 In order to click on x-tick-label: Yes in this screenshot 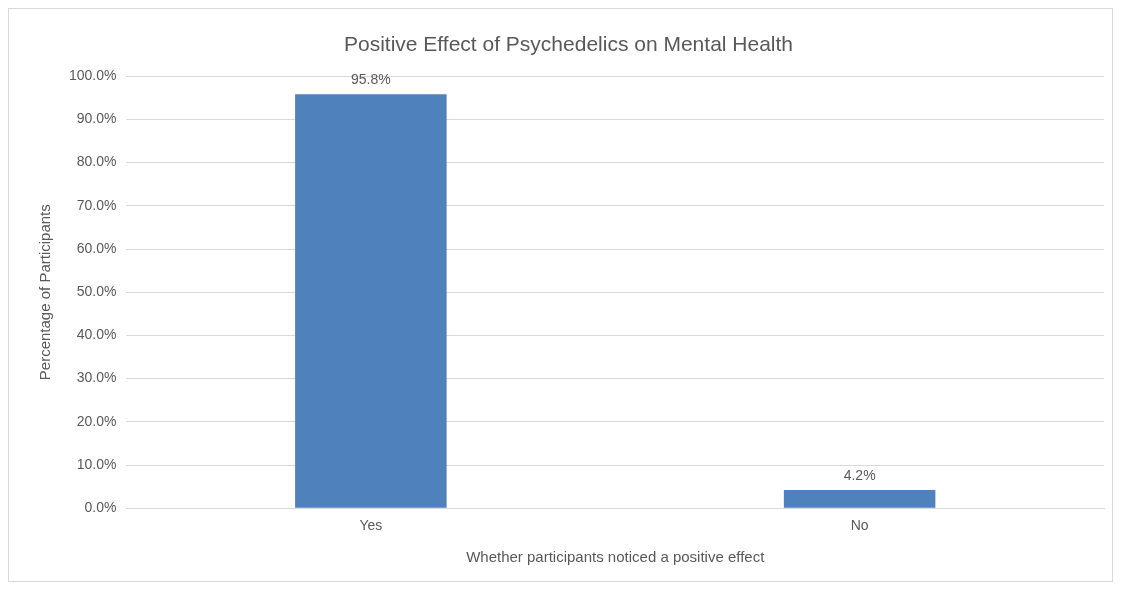, I will do `click(371, 525)`.